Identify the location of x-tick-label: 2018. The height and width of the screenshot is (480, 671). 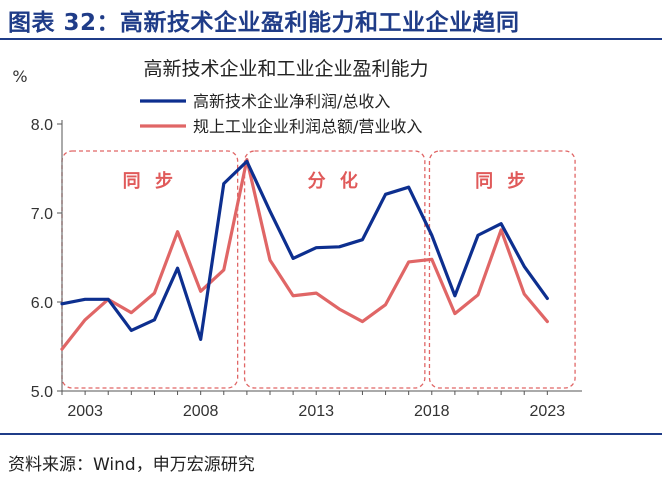
(432, 411).